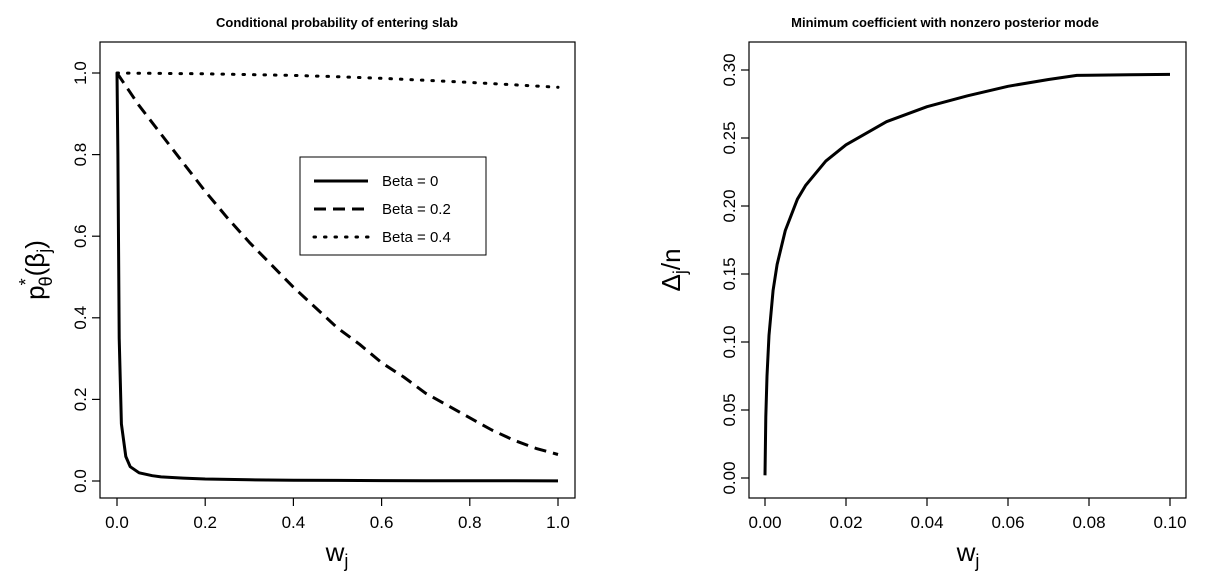 The width and height of the screenshot is (1208, 571). What do you see at coordinates (35, 265) in the screenshot?
I see `chart-left-y-label-beta: (β` at bounding box center [35, 265].